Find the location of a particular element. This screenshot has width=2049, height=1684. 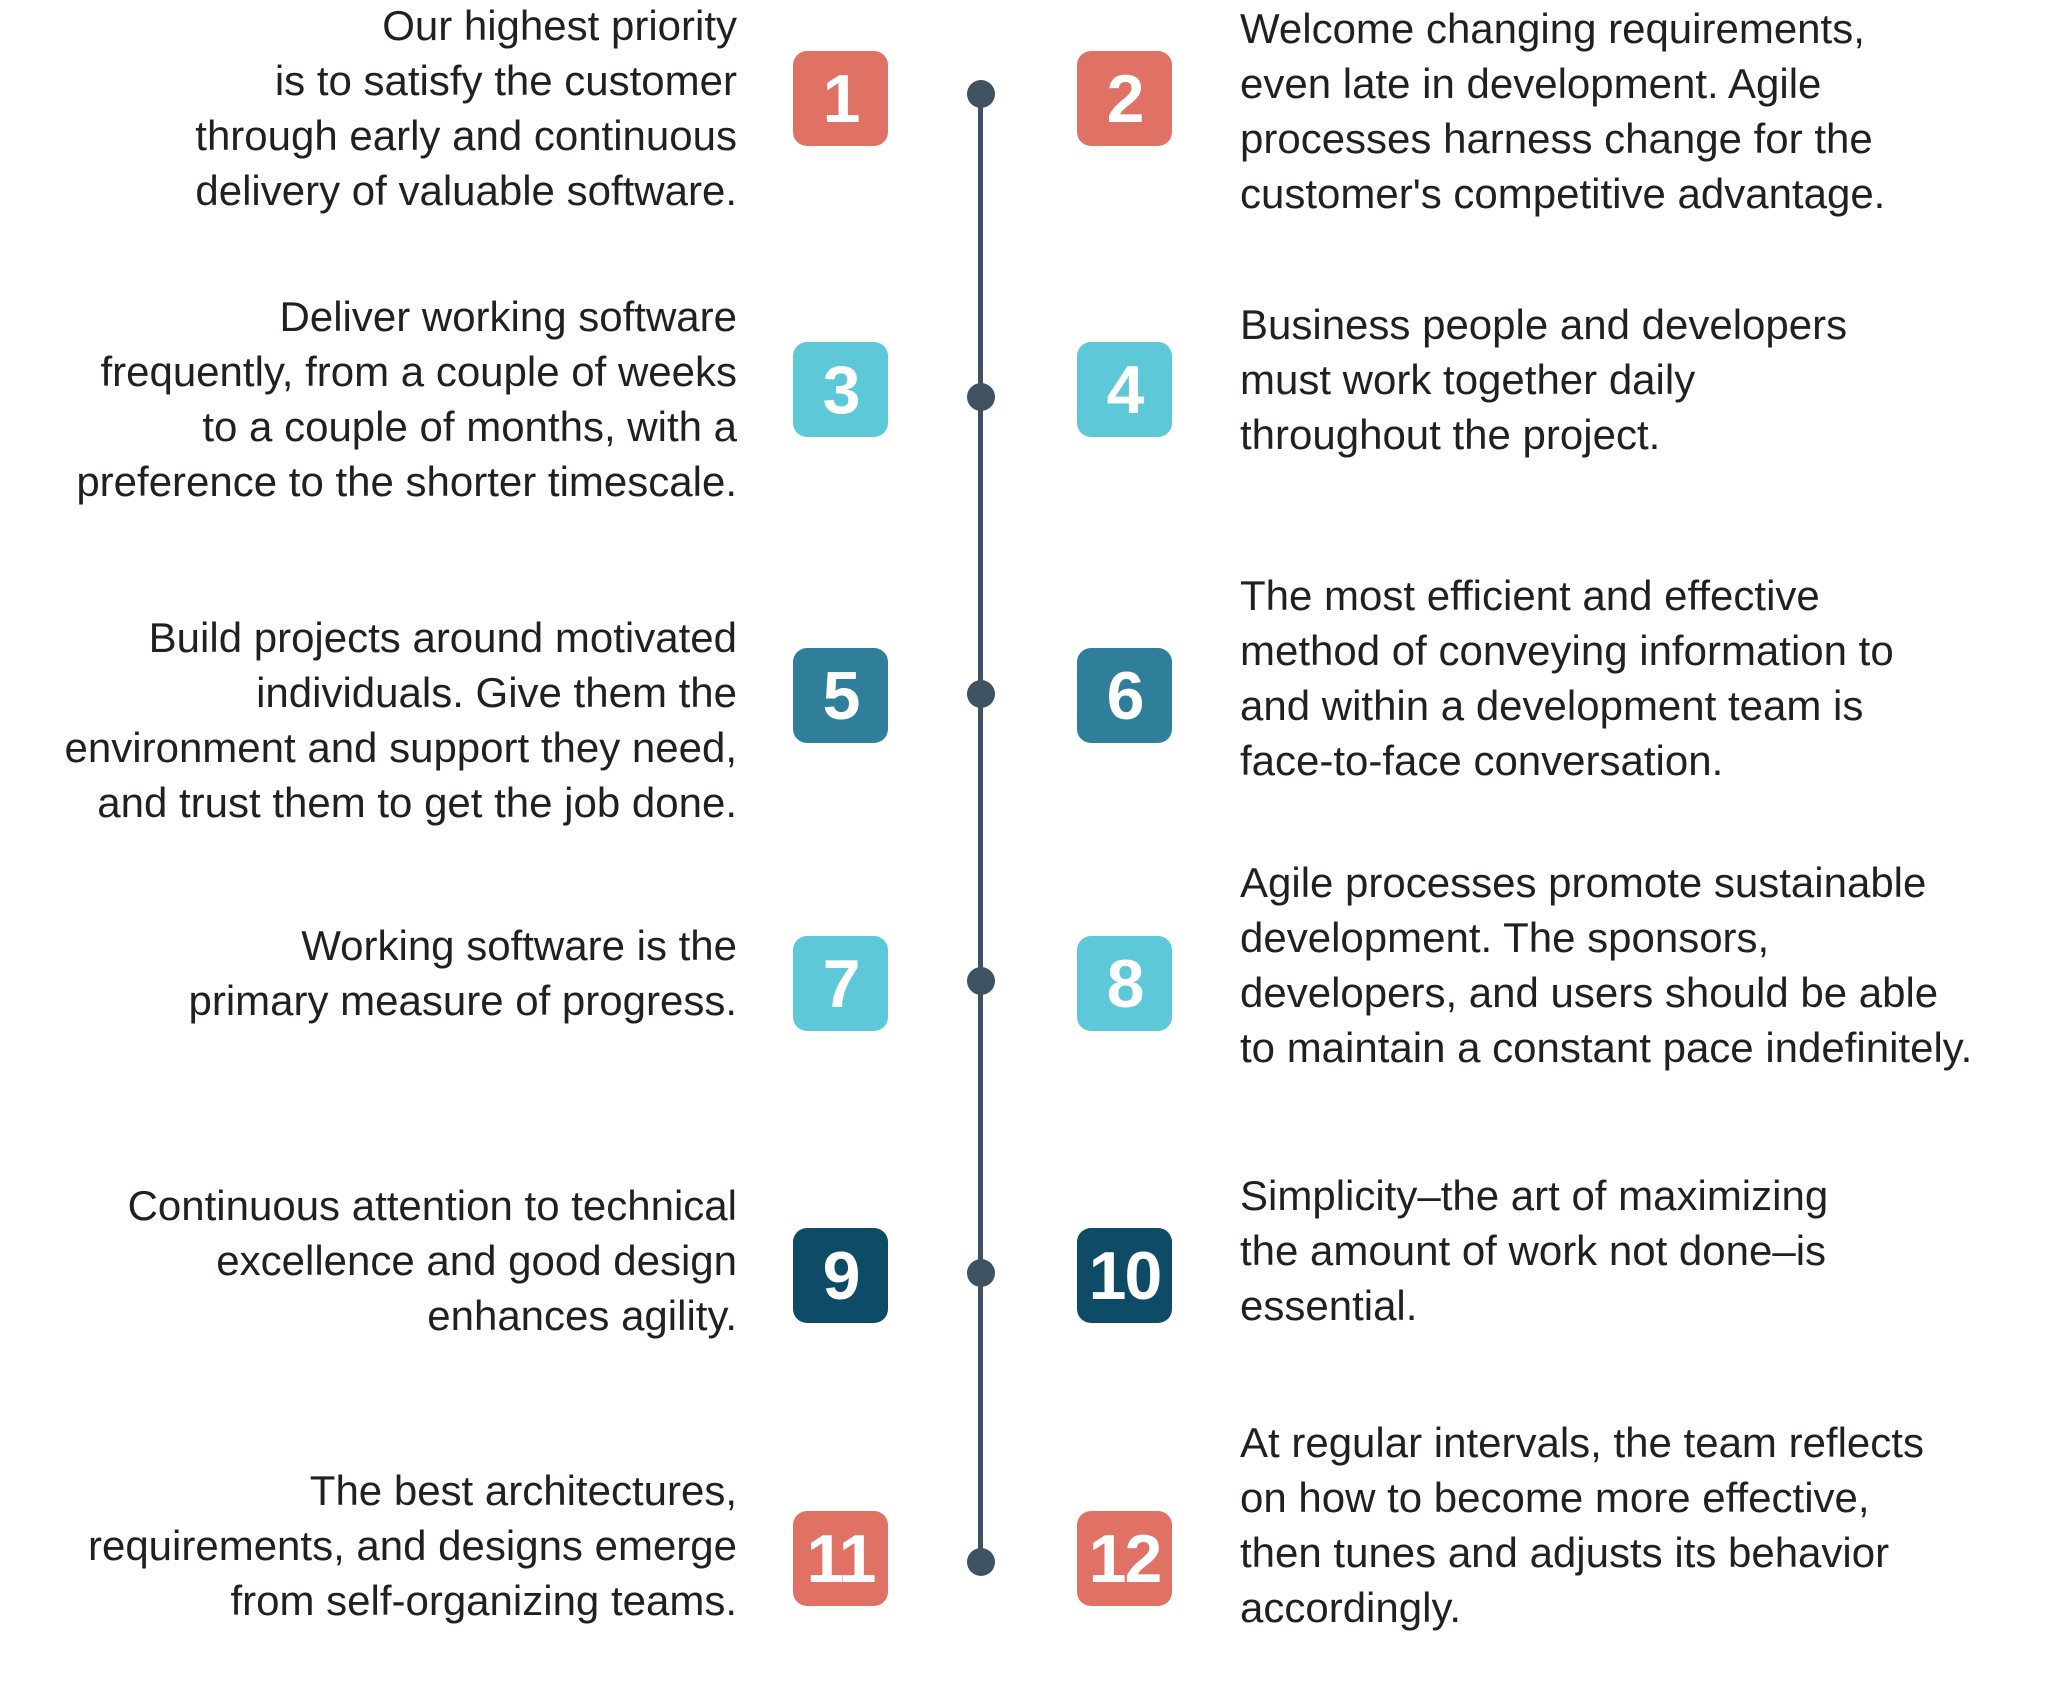

principle-2-badge: 2 is located at coordinates (1124, 98).